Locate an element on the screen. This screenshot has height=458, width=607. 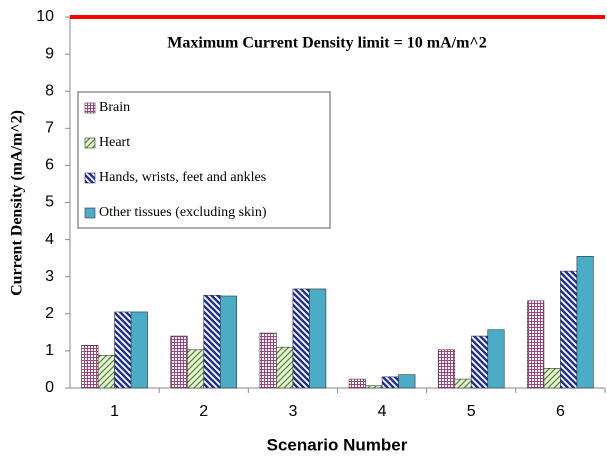
y-tick-label: 1 is located at coordinates (49, 350).